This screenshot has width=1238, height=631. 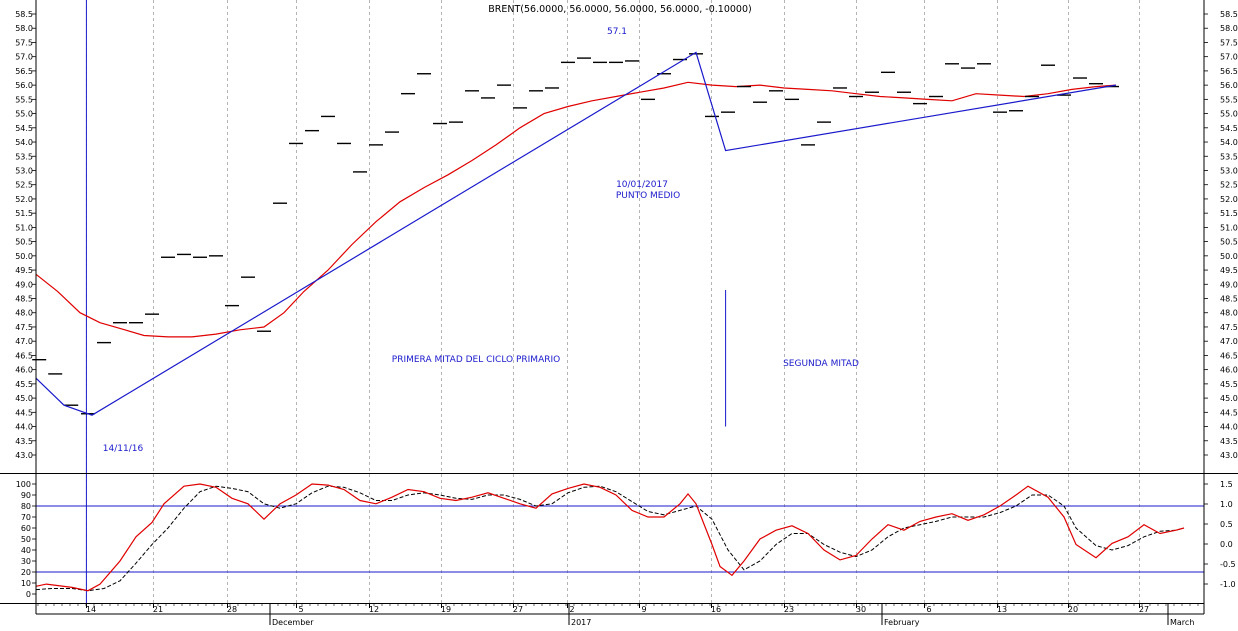 I want to click on y-tick-label-left: 51.0, so click(x=24, y=227).